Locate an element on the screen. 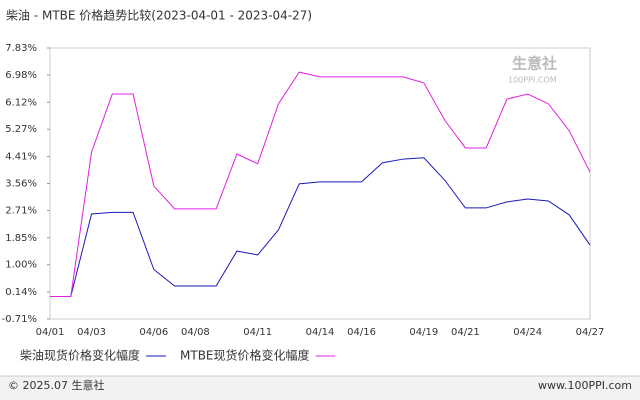  legend-label: 柴油现货价格变化幅度 is located at coordinates (80, 355).